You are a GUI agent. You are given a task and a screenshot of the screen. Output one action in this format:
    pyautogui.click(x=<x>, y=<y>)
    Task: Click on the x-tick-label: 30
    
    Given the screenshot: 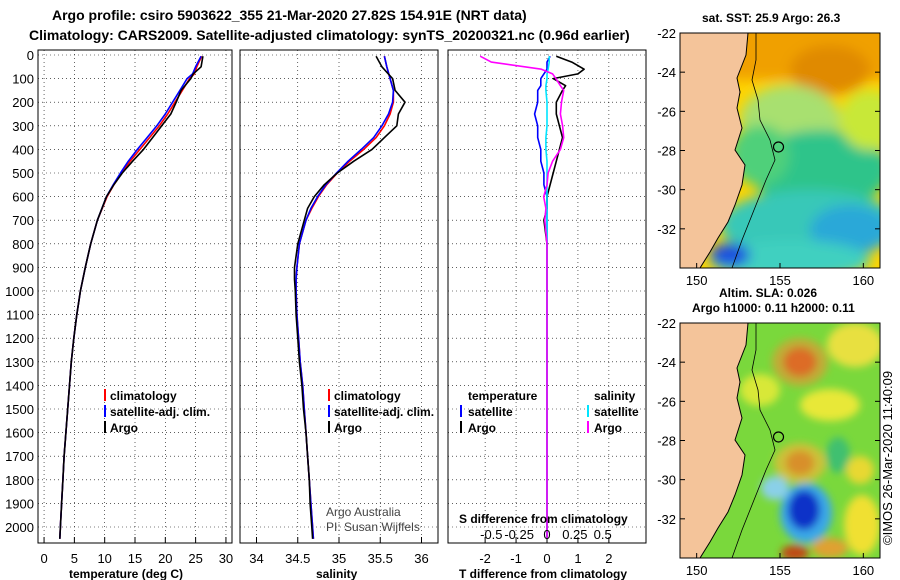 What is the action you would take?
    pyautogui.click(x=226, y=558)
    